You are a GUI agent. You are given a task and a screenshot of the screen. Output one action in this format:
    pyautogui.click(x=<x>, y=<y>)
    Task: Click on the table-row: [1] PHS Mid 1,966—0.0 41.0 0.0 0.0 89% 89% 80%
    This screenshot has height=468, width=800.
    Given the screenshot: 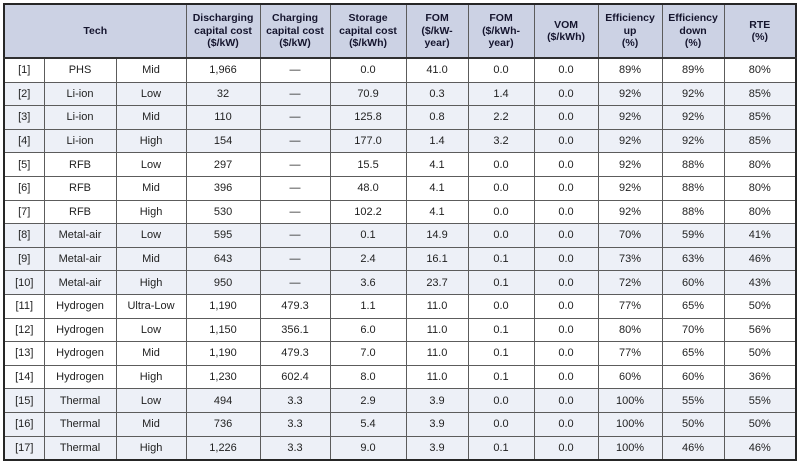 What is the action you would take?
    pyautogui.click(x=400, y=70)
    